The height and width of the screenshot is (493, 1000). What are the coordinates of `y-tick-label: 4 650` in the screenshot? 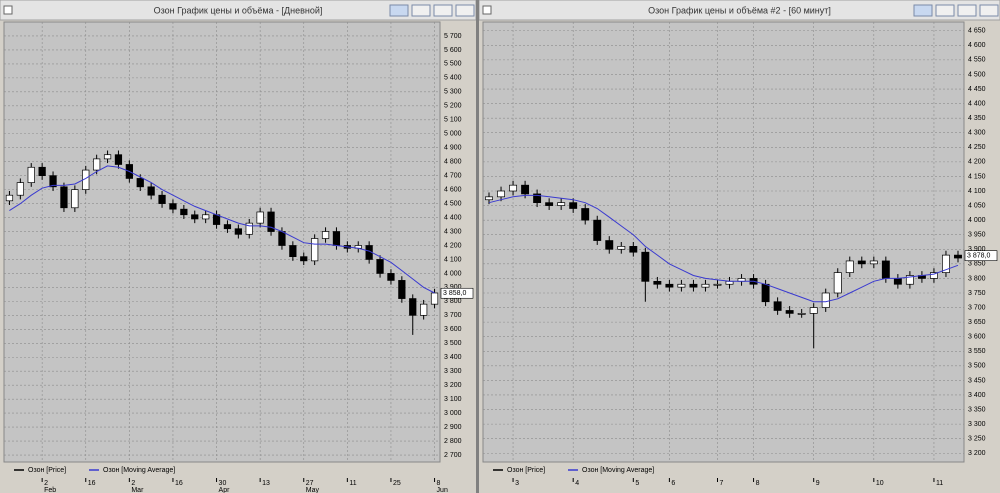 It's located at (977, 31).